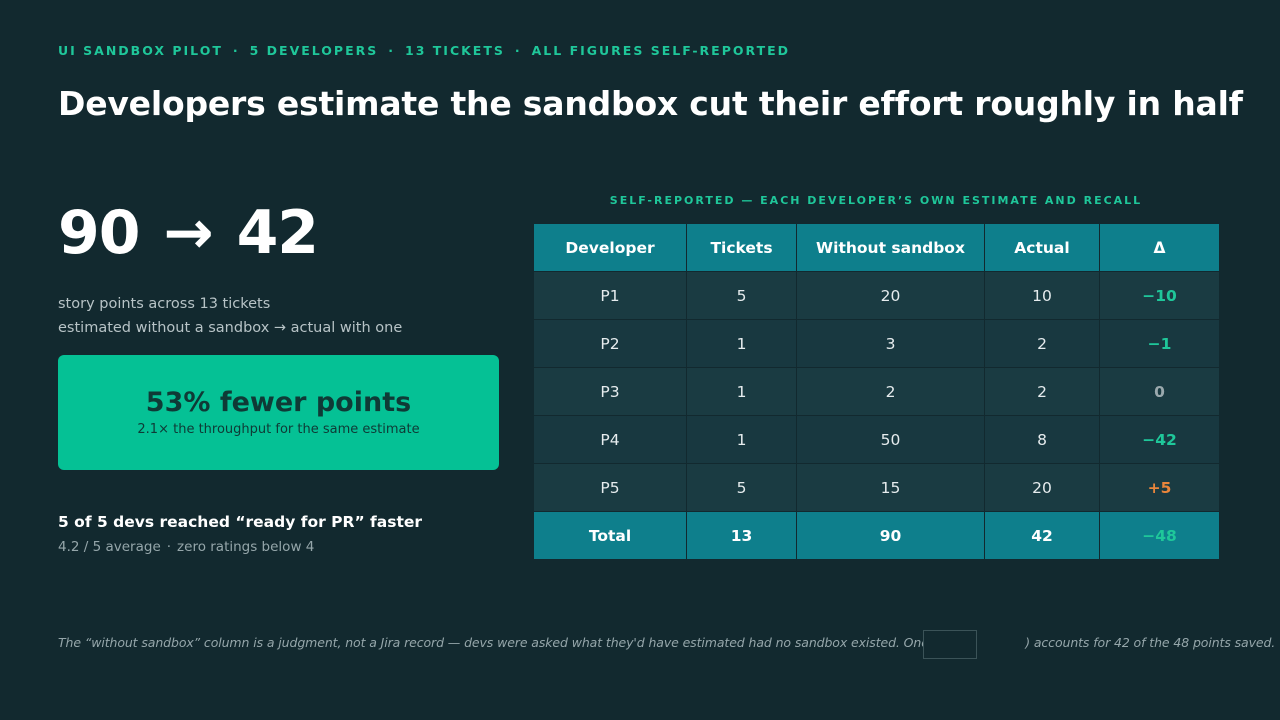 This screenshot has width=1280, height=720. I want to click on table-row: P5 5 15 20 +5, so click(876, 487).